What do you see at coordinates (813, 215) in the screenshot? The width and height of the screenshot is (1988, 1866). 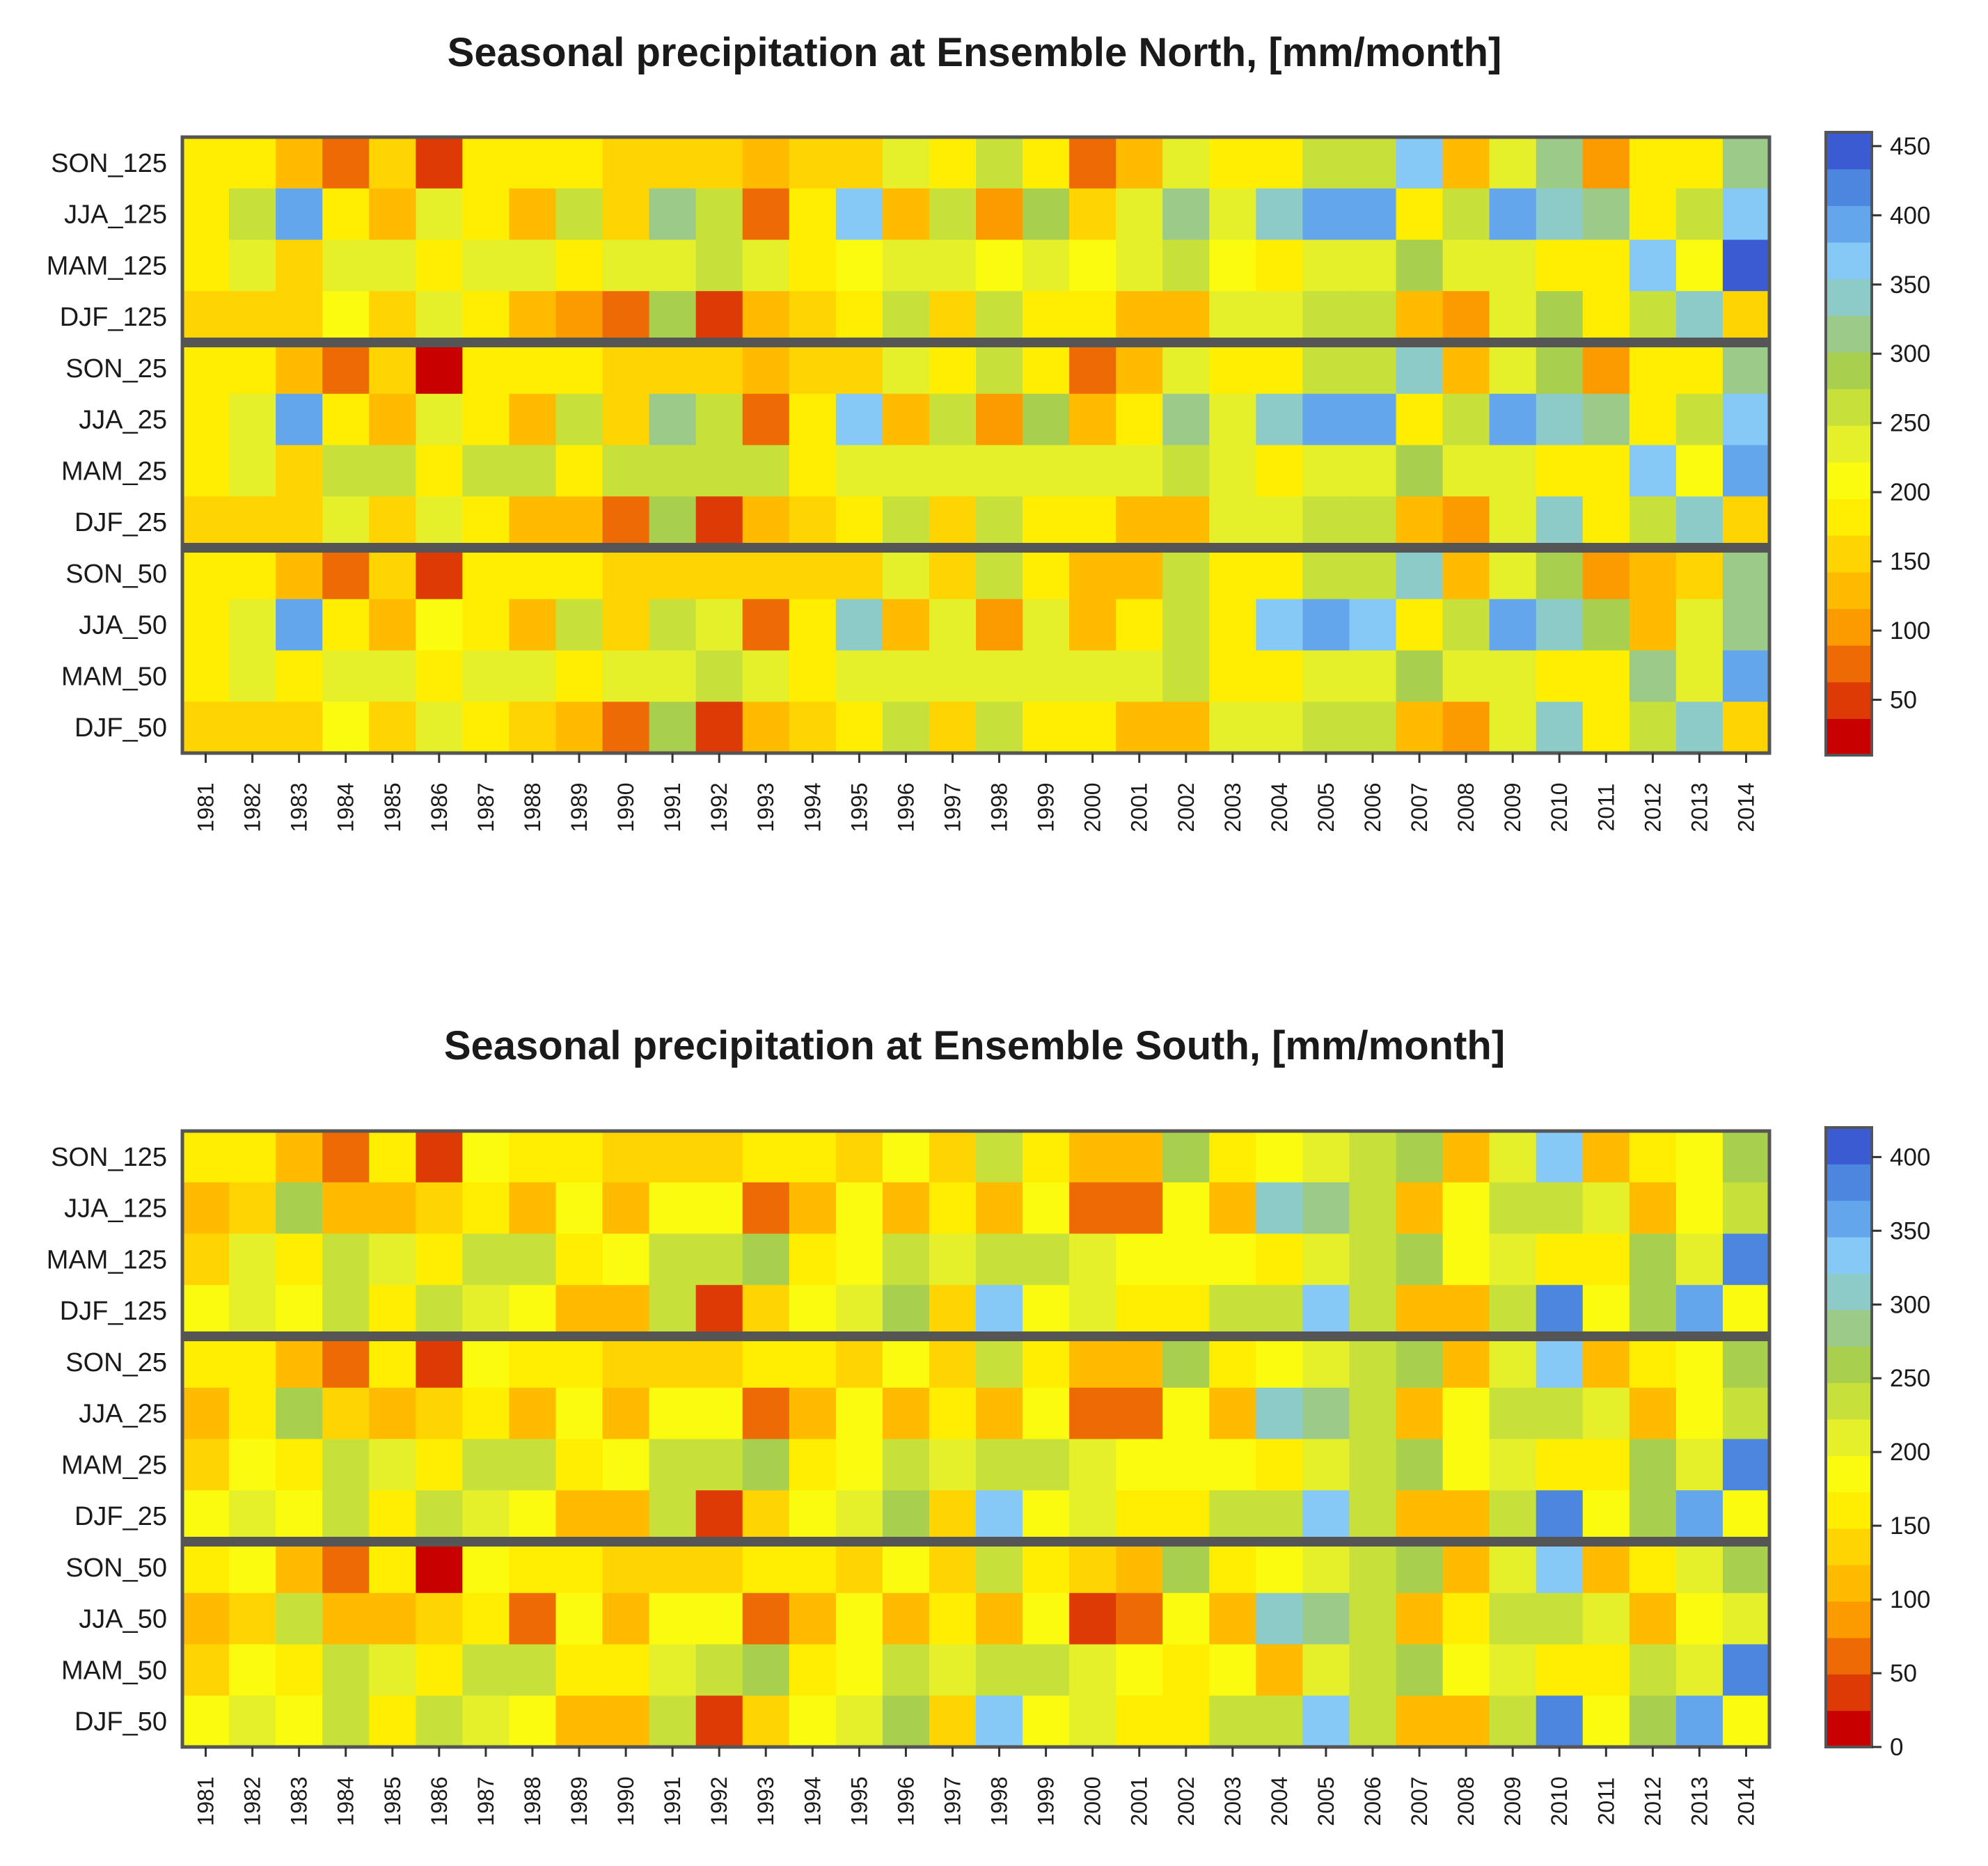 I see `north-cell-JJA_125-1994` at bounding box center [813, 215].